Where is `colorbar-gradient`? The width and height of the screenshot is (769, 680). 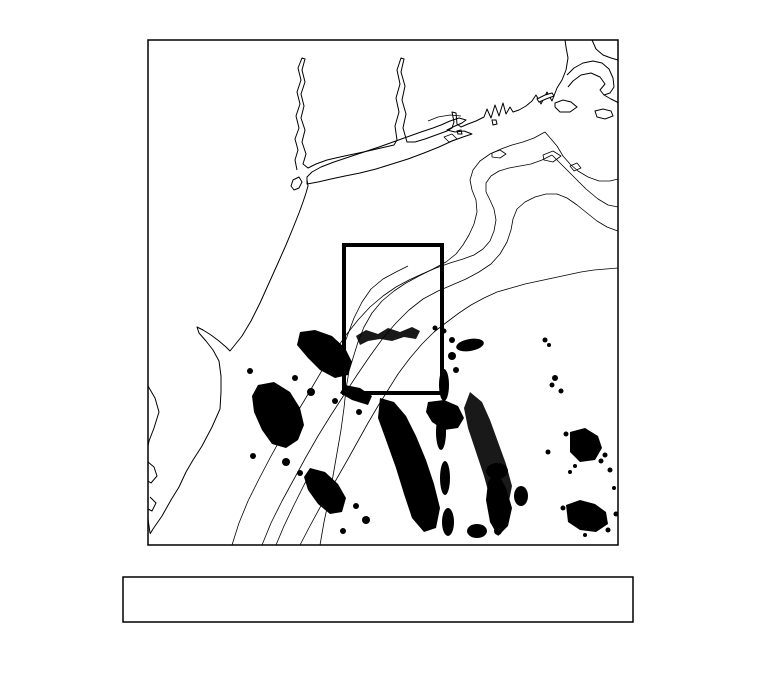
colorbar-gradient is located at coordinates (378, 599).